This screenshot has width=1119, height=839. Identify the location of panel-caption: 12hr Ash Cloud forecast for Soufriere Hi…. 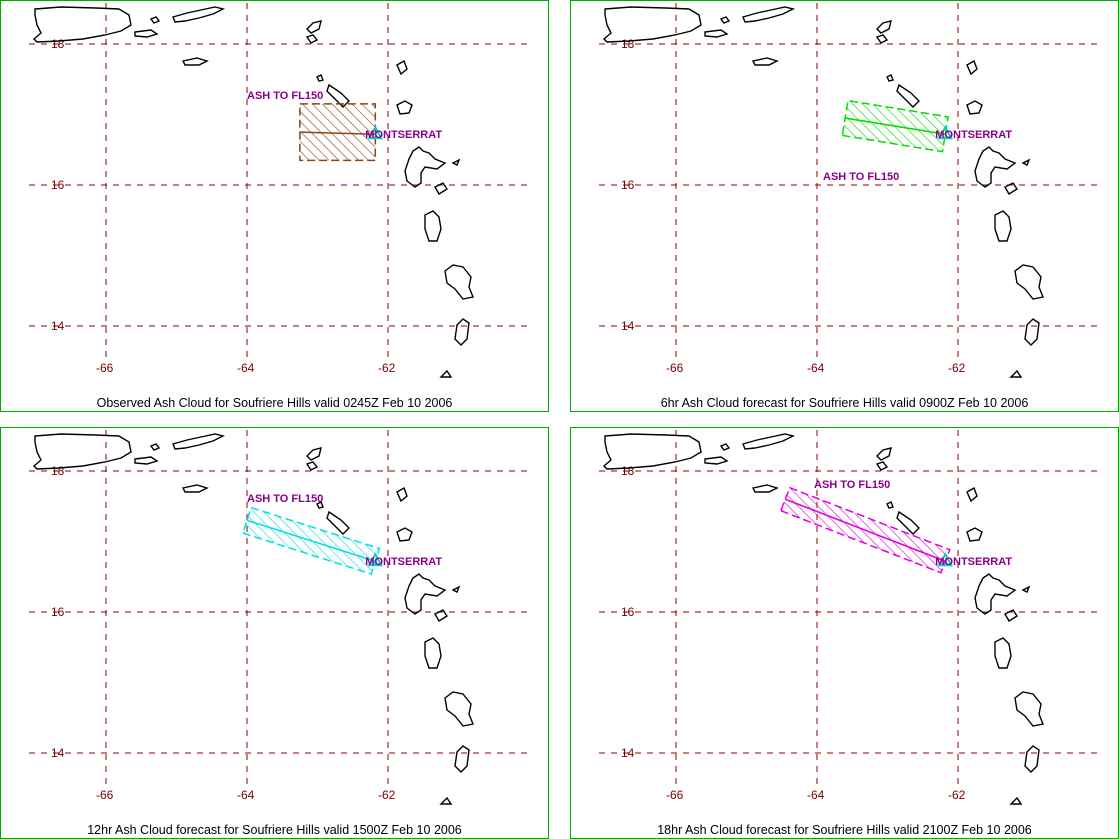
(274, 830).